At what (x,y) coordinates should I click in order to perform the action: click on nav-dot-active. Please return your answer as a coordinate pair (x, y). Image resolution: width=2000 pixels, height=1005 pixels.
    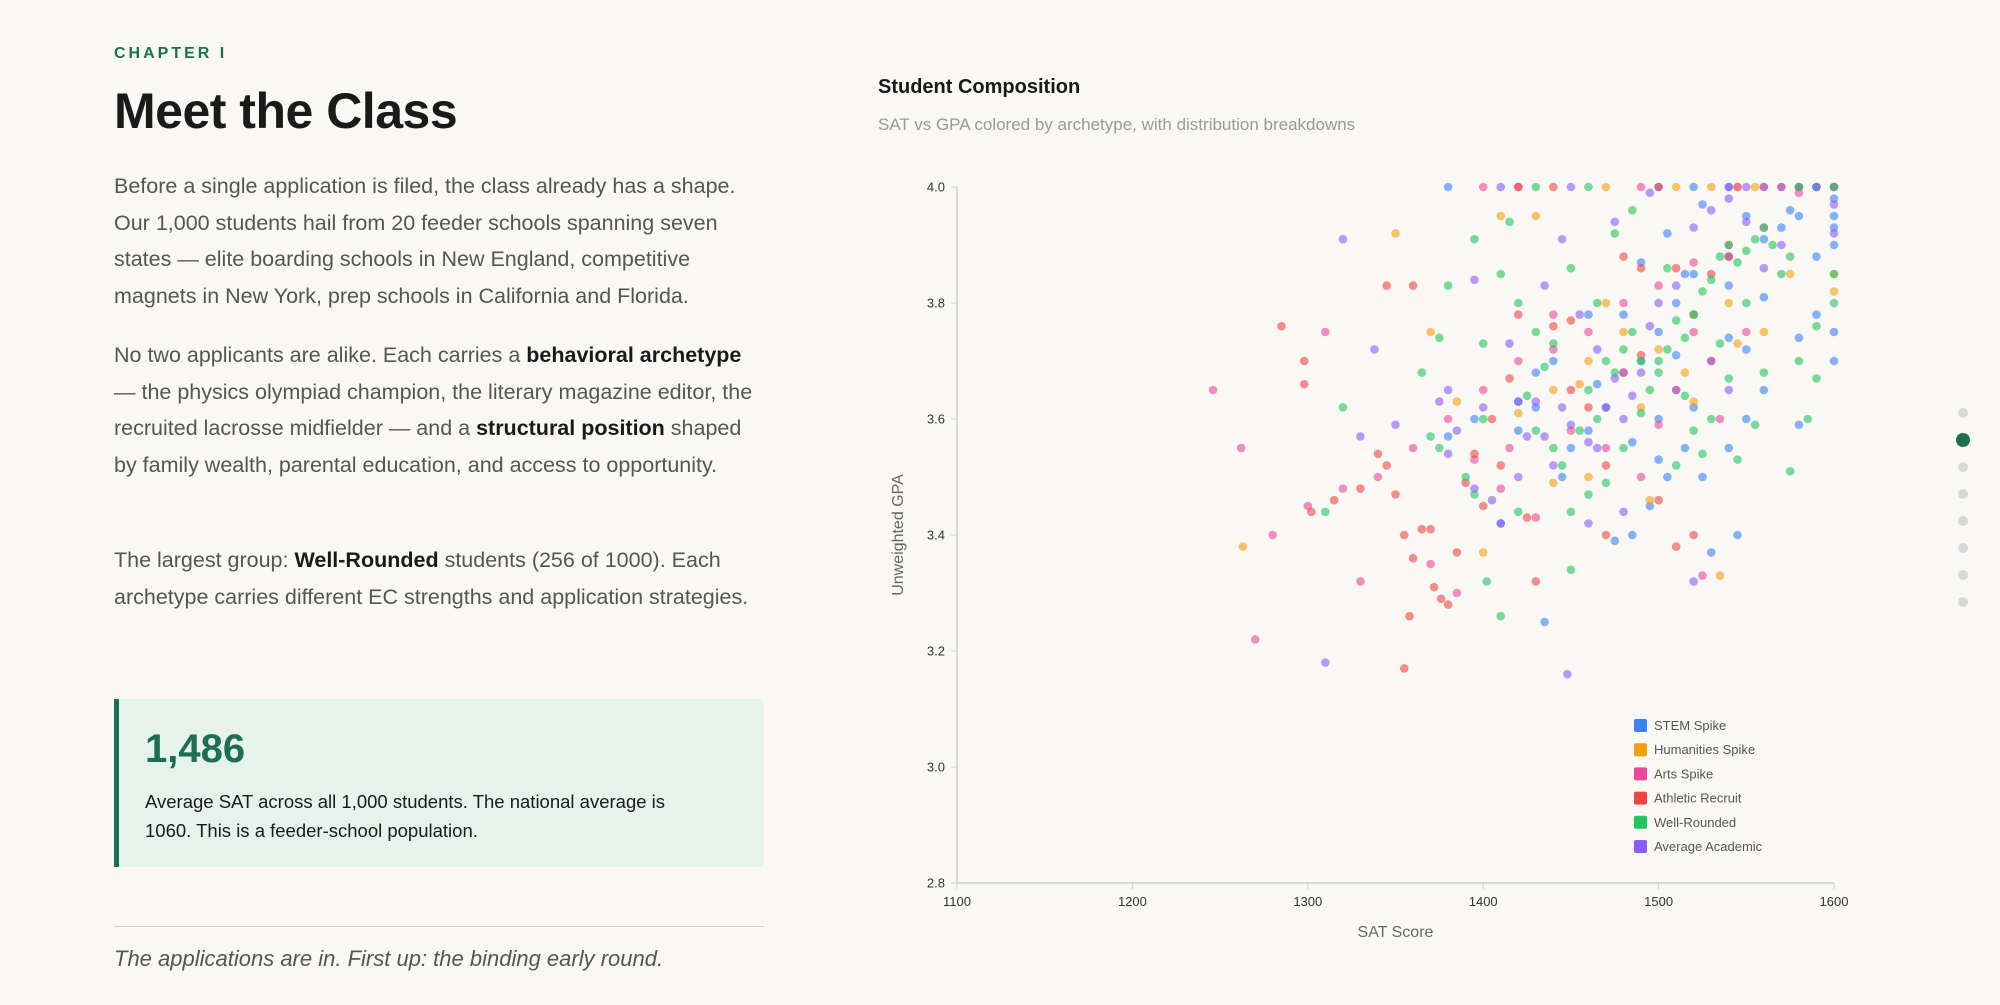
    Looking at the image, I should click on (1963, 440).